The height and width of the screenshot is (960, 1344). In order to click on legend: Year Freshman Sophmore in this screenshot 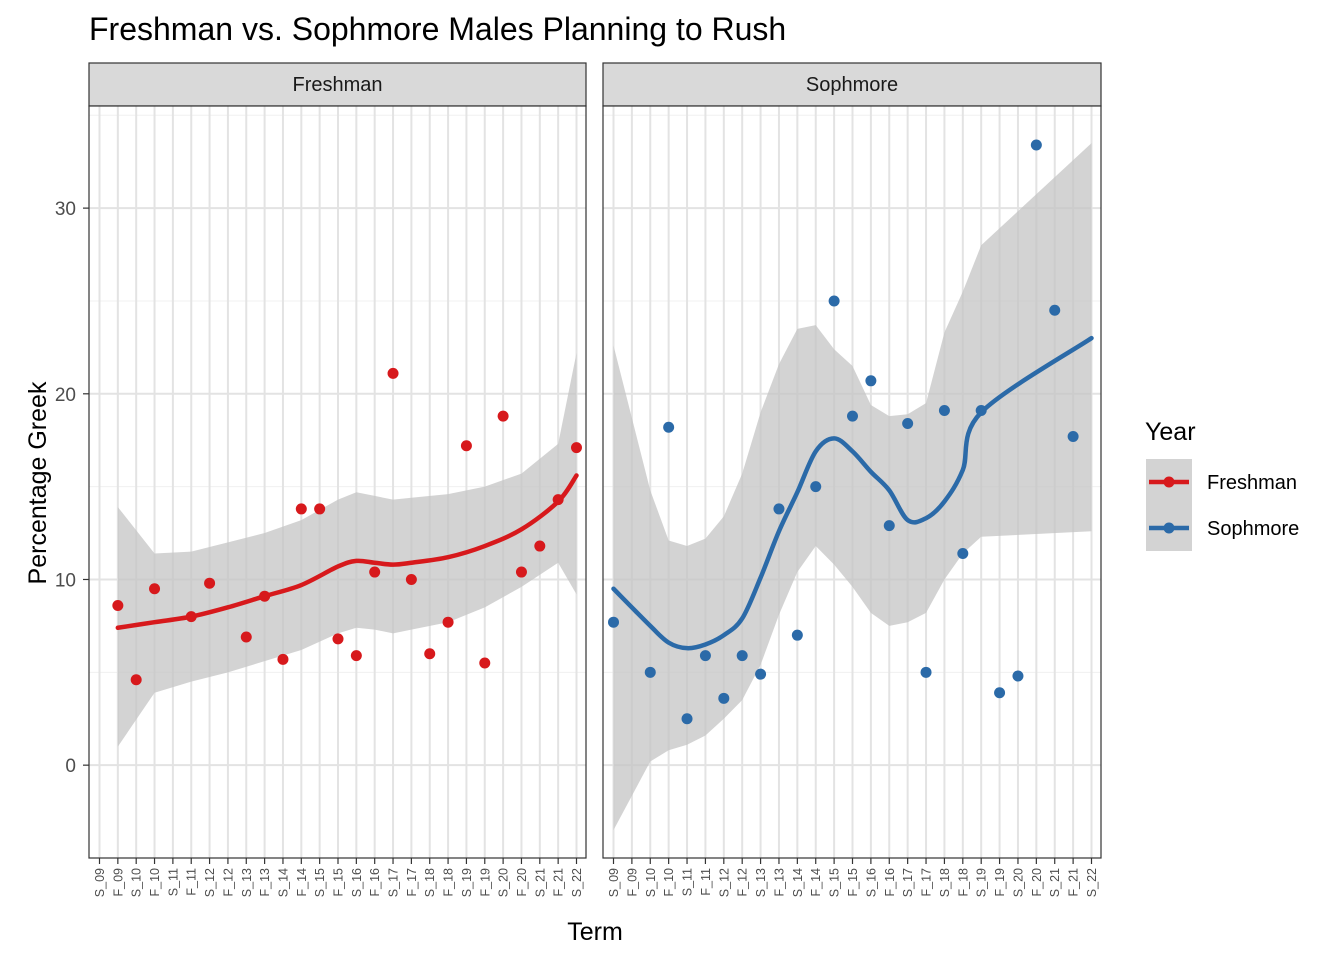, I will do `click(1222, 484)`.